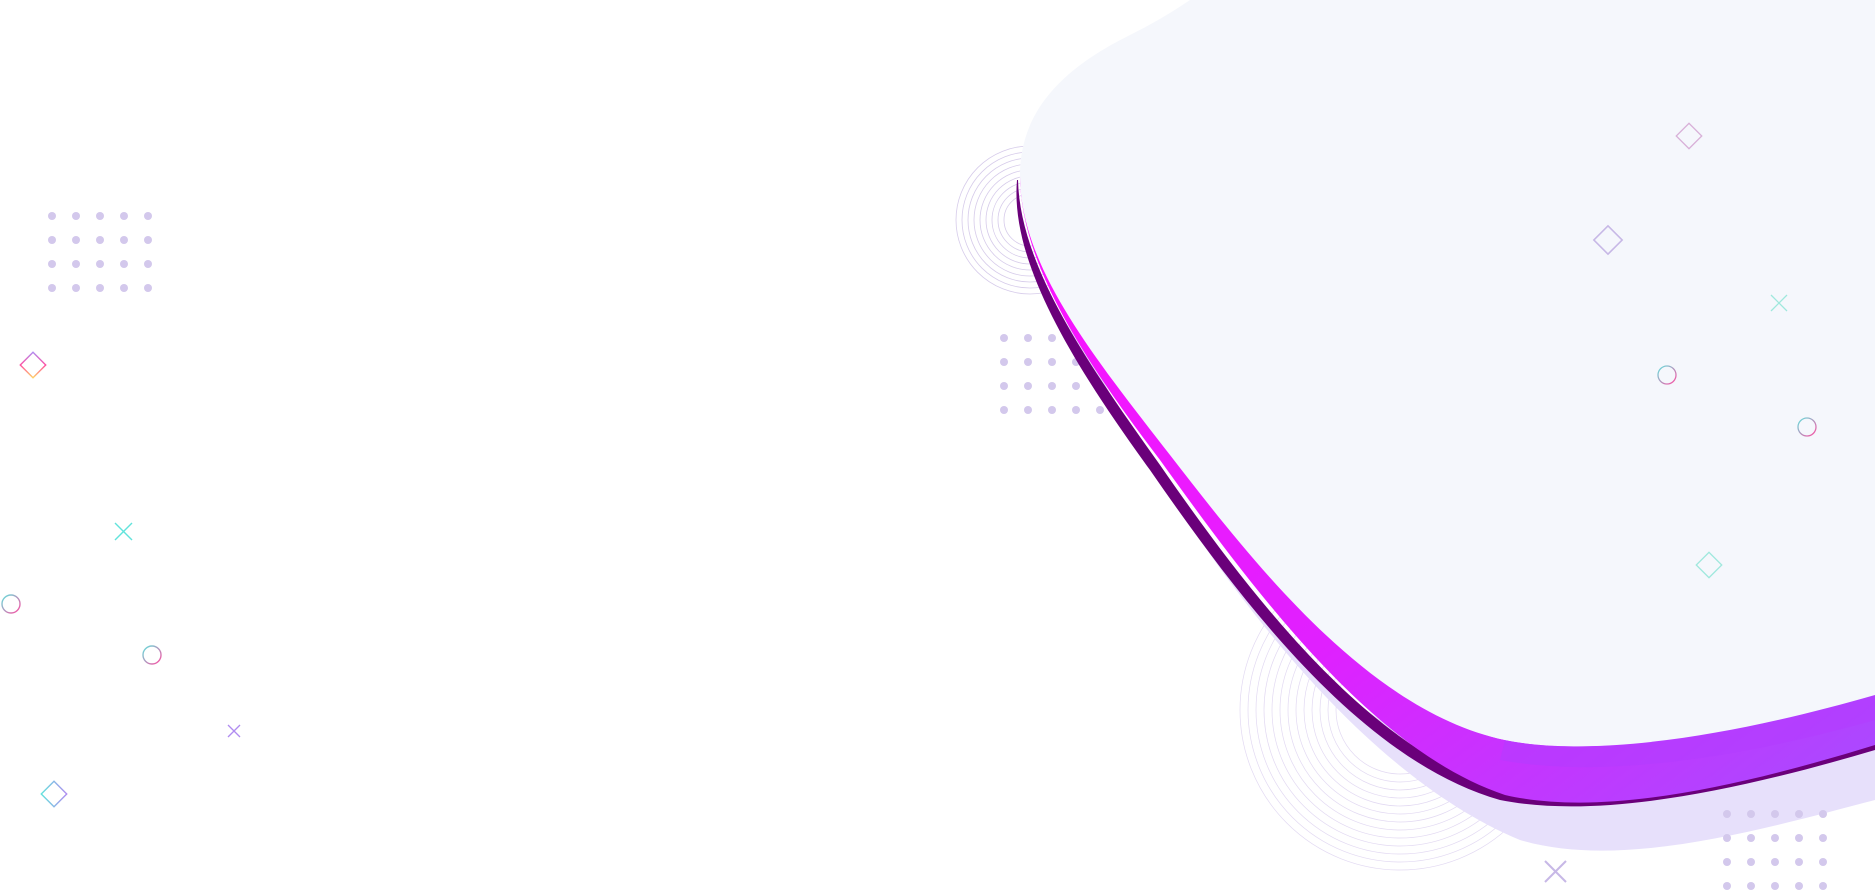  Describe the element at coordinates (1775, 850) in the screenshot. I see `dot-grid-bottom-right` at that location.